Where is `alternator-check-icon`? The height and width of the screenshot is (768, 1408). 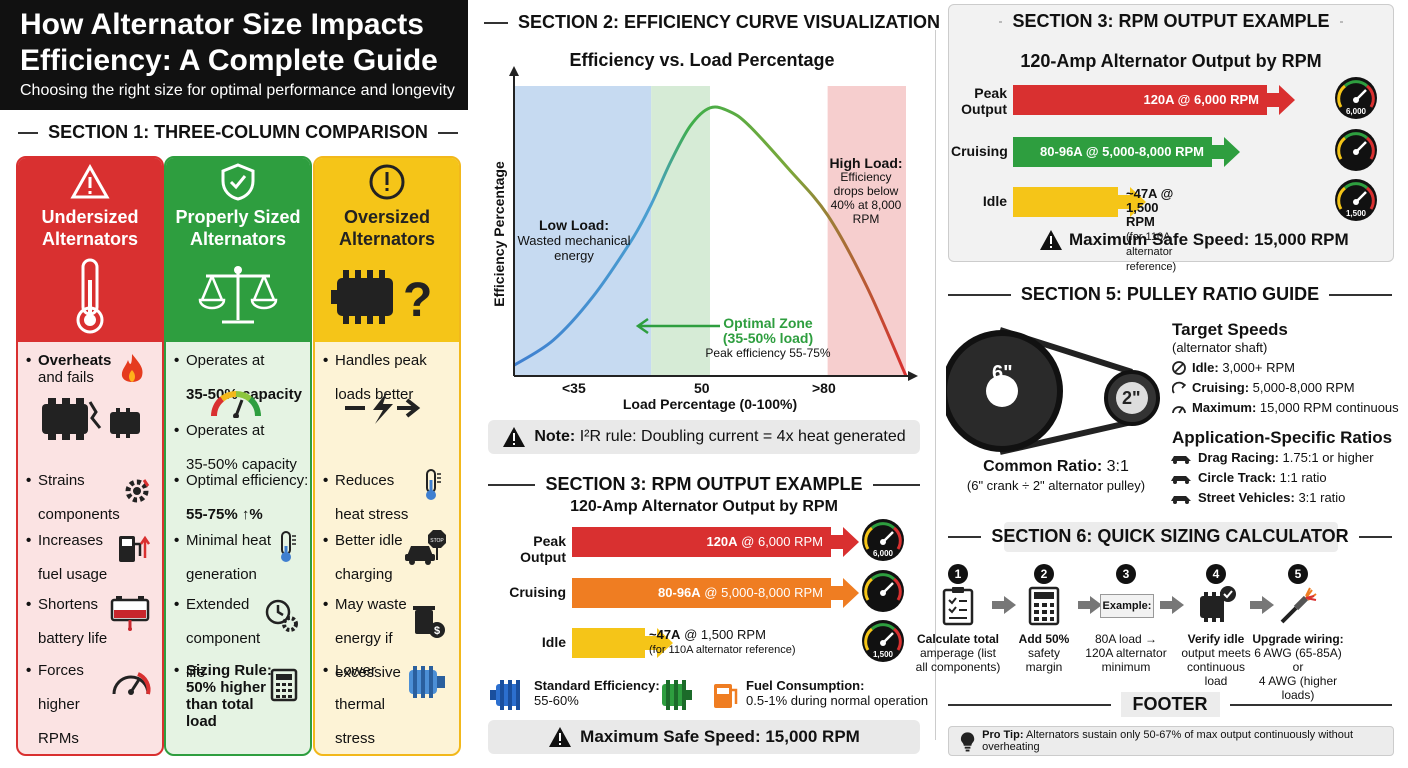
alternator-check-icon is located at coordinates (1218, 604).